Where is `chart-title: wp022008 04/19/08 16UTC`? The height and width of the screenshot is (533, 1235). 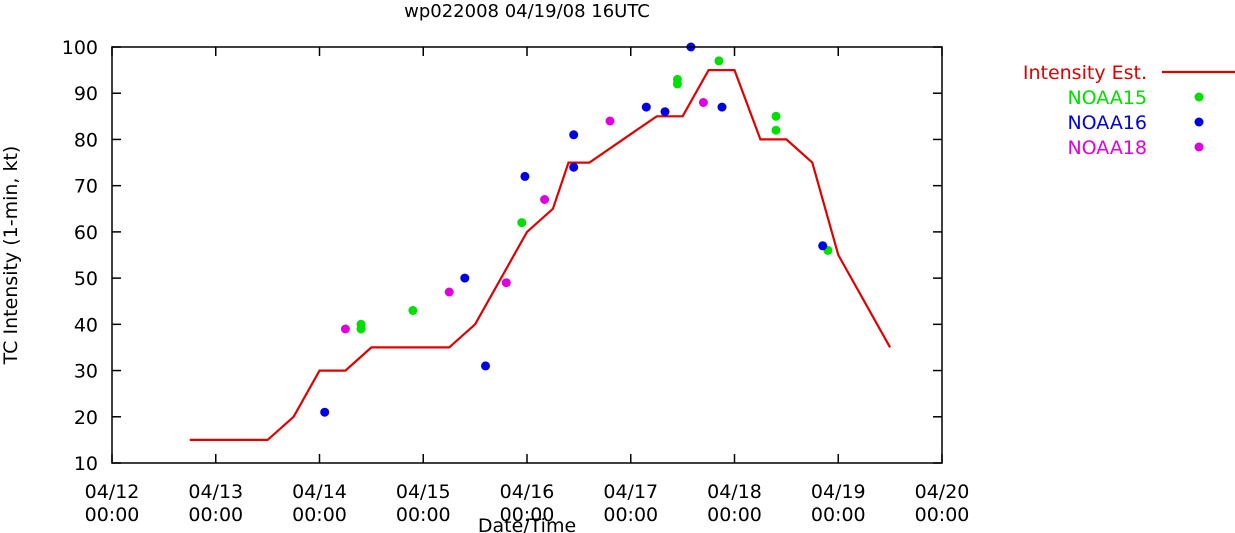
chart-title: wp022008 04/19/08 16UTC is located at coordinates (527, 11).